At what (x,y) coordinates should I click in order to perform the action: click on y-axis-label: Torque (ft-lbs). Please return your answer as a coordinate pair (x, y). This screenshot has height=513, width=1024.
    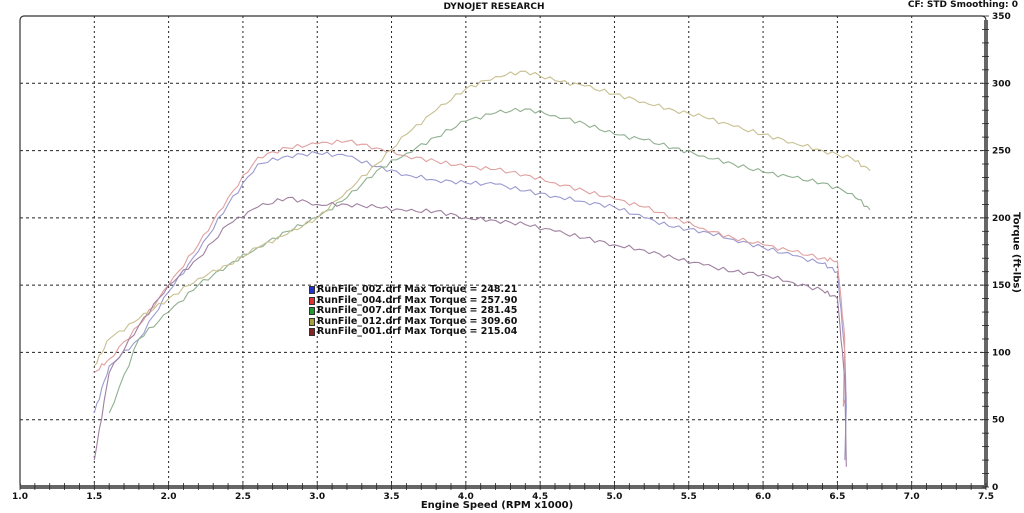
    Looking at the image, I should click on (1016, 252).